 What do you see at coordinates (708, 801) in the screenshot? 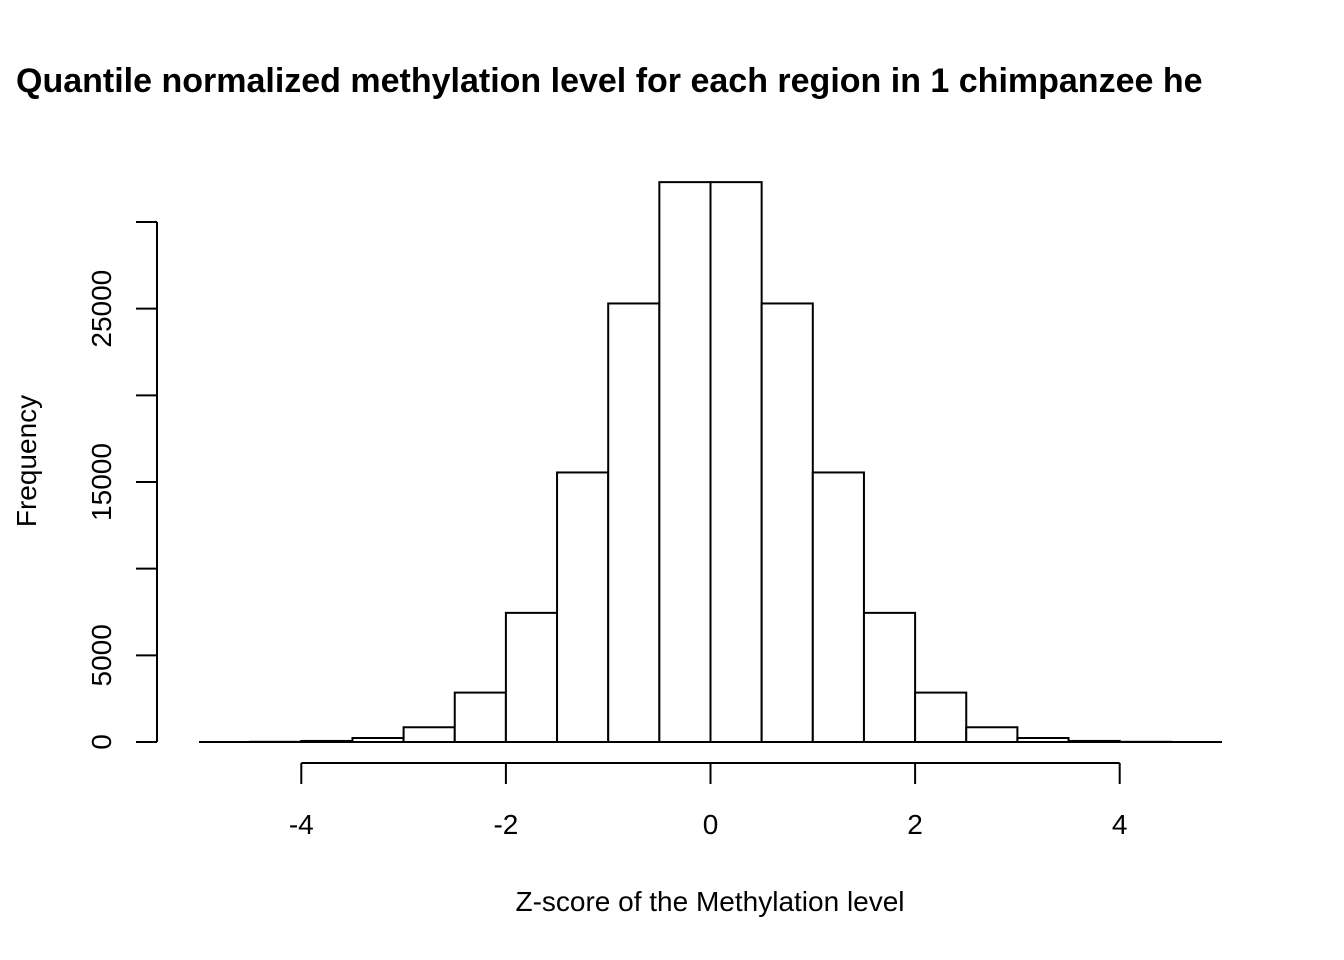
I see `x-axis: -4 -2 0 2 4` at bounding box center [708, 801].